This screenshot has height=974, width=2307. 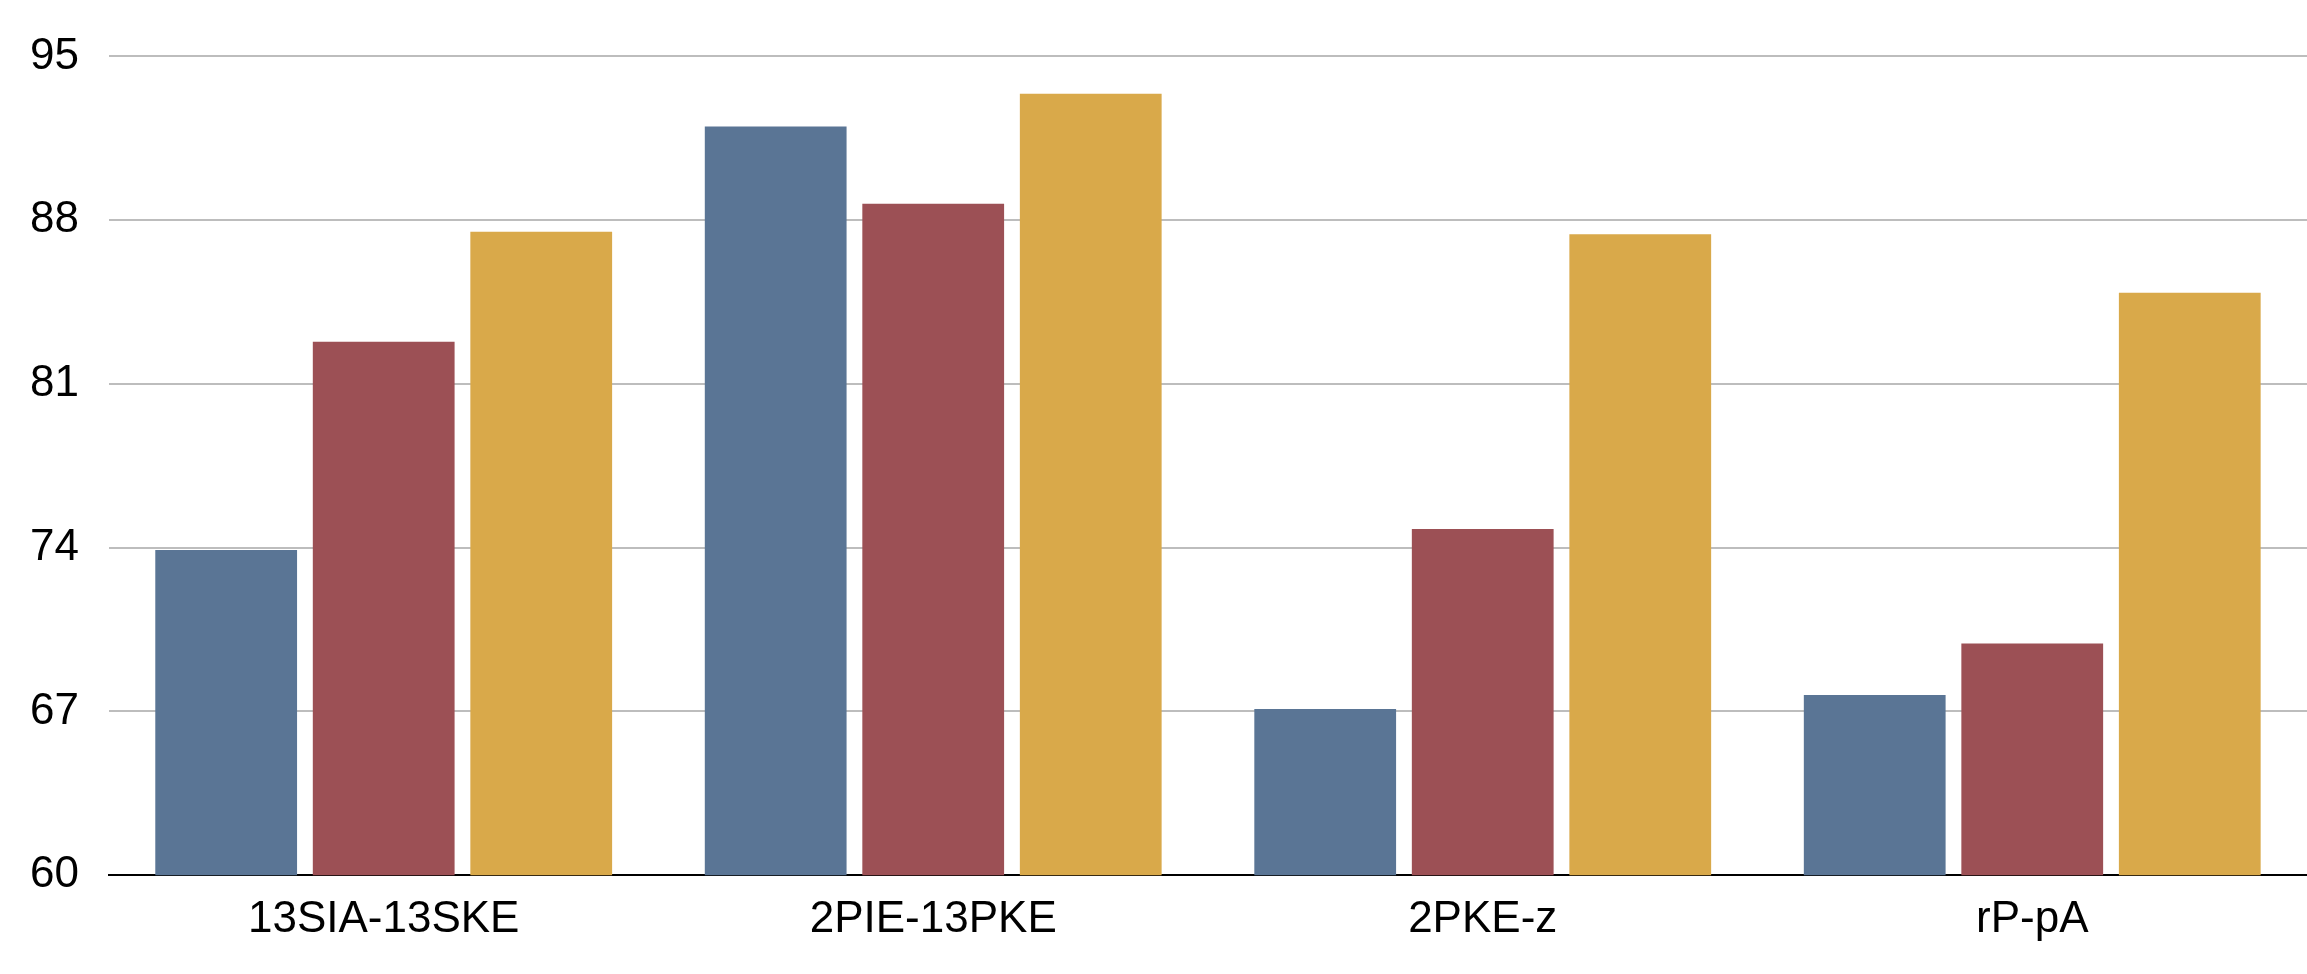 What do you see at coordinates (54, 708) in the screenshot?
I see `y-tick-label: 67` at bounding box center [54, 708].